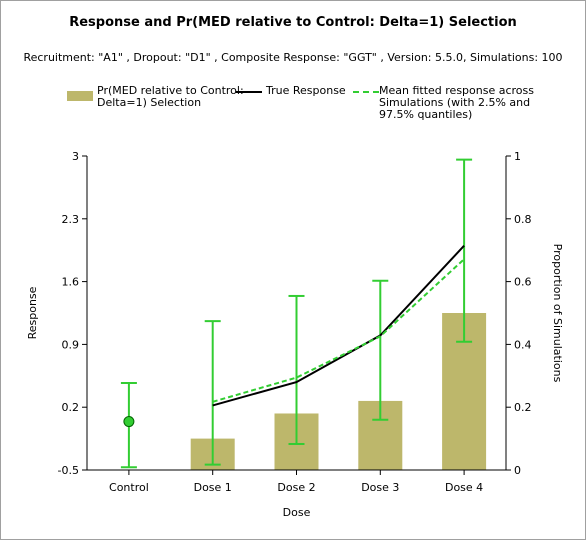  Describe the element at coordinates (249, 92) in the screenshot. I see `legend-swatch-true-response` at that location.